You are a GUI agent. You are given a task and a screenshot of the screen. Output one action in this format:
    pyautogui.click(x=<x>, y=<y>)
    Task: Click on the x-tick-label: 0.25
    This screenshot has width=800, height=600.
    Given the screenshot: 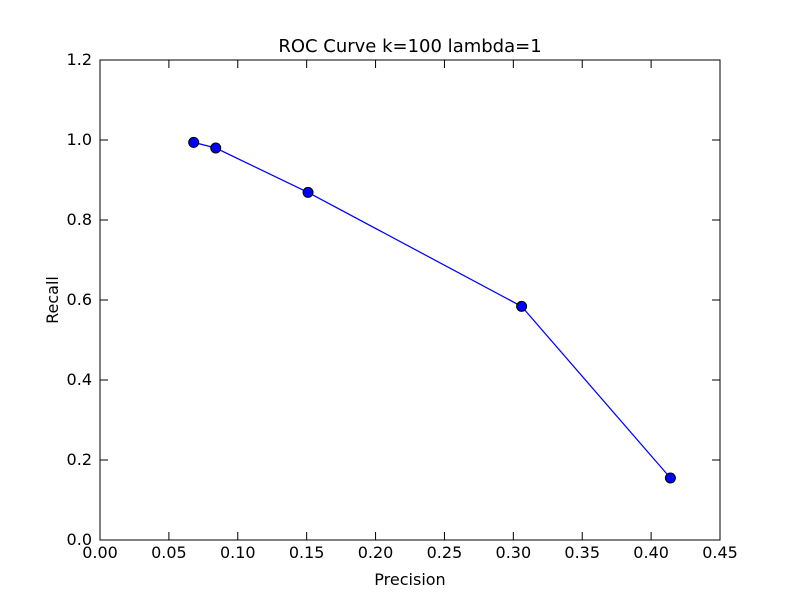 What is the action you would take?
    pyautogui.click(x=445, y=552)
    